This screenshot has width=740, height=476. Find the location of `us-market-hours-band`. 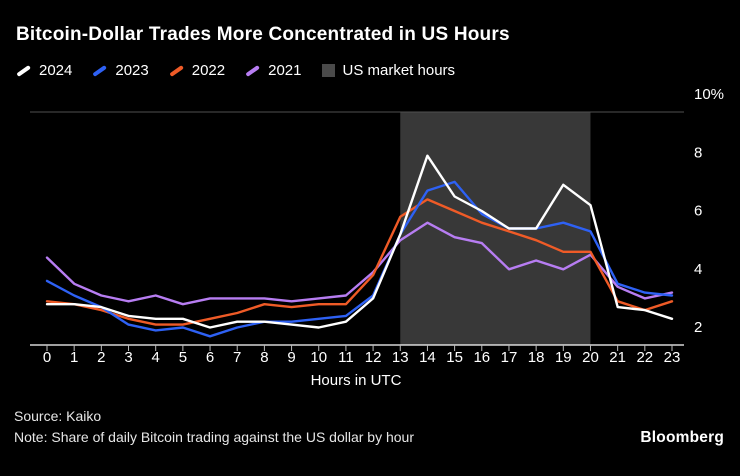

us-market-hours-band is located at coordinates (495, 228).